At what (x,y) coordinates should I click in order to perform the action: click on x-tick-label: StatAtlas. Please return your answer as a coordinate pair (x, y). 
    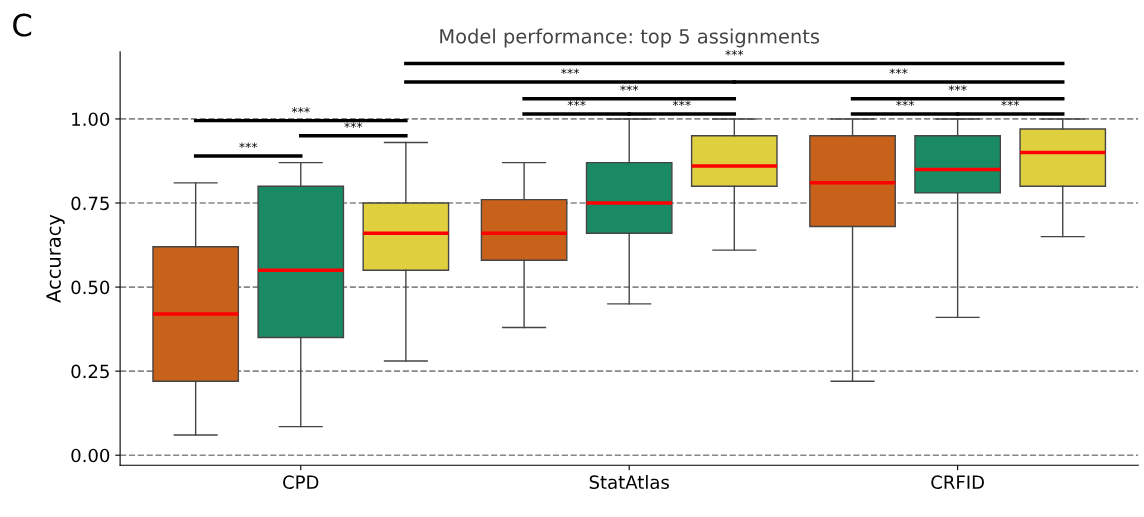
    Looking at the image, I should click on (629, 482).